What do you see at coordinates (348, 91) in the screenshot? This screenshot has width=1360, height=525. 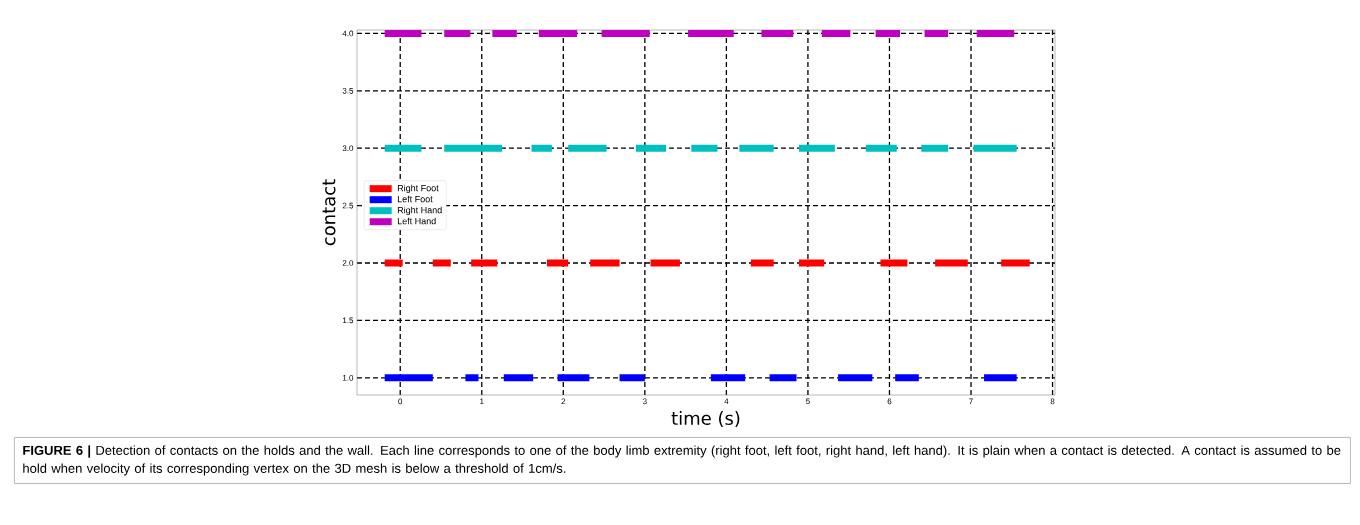 I see `y-tick-label: 3.5` at bounding box center [348, 91].